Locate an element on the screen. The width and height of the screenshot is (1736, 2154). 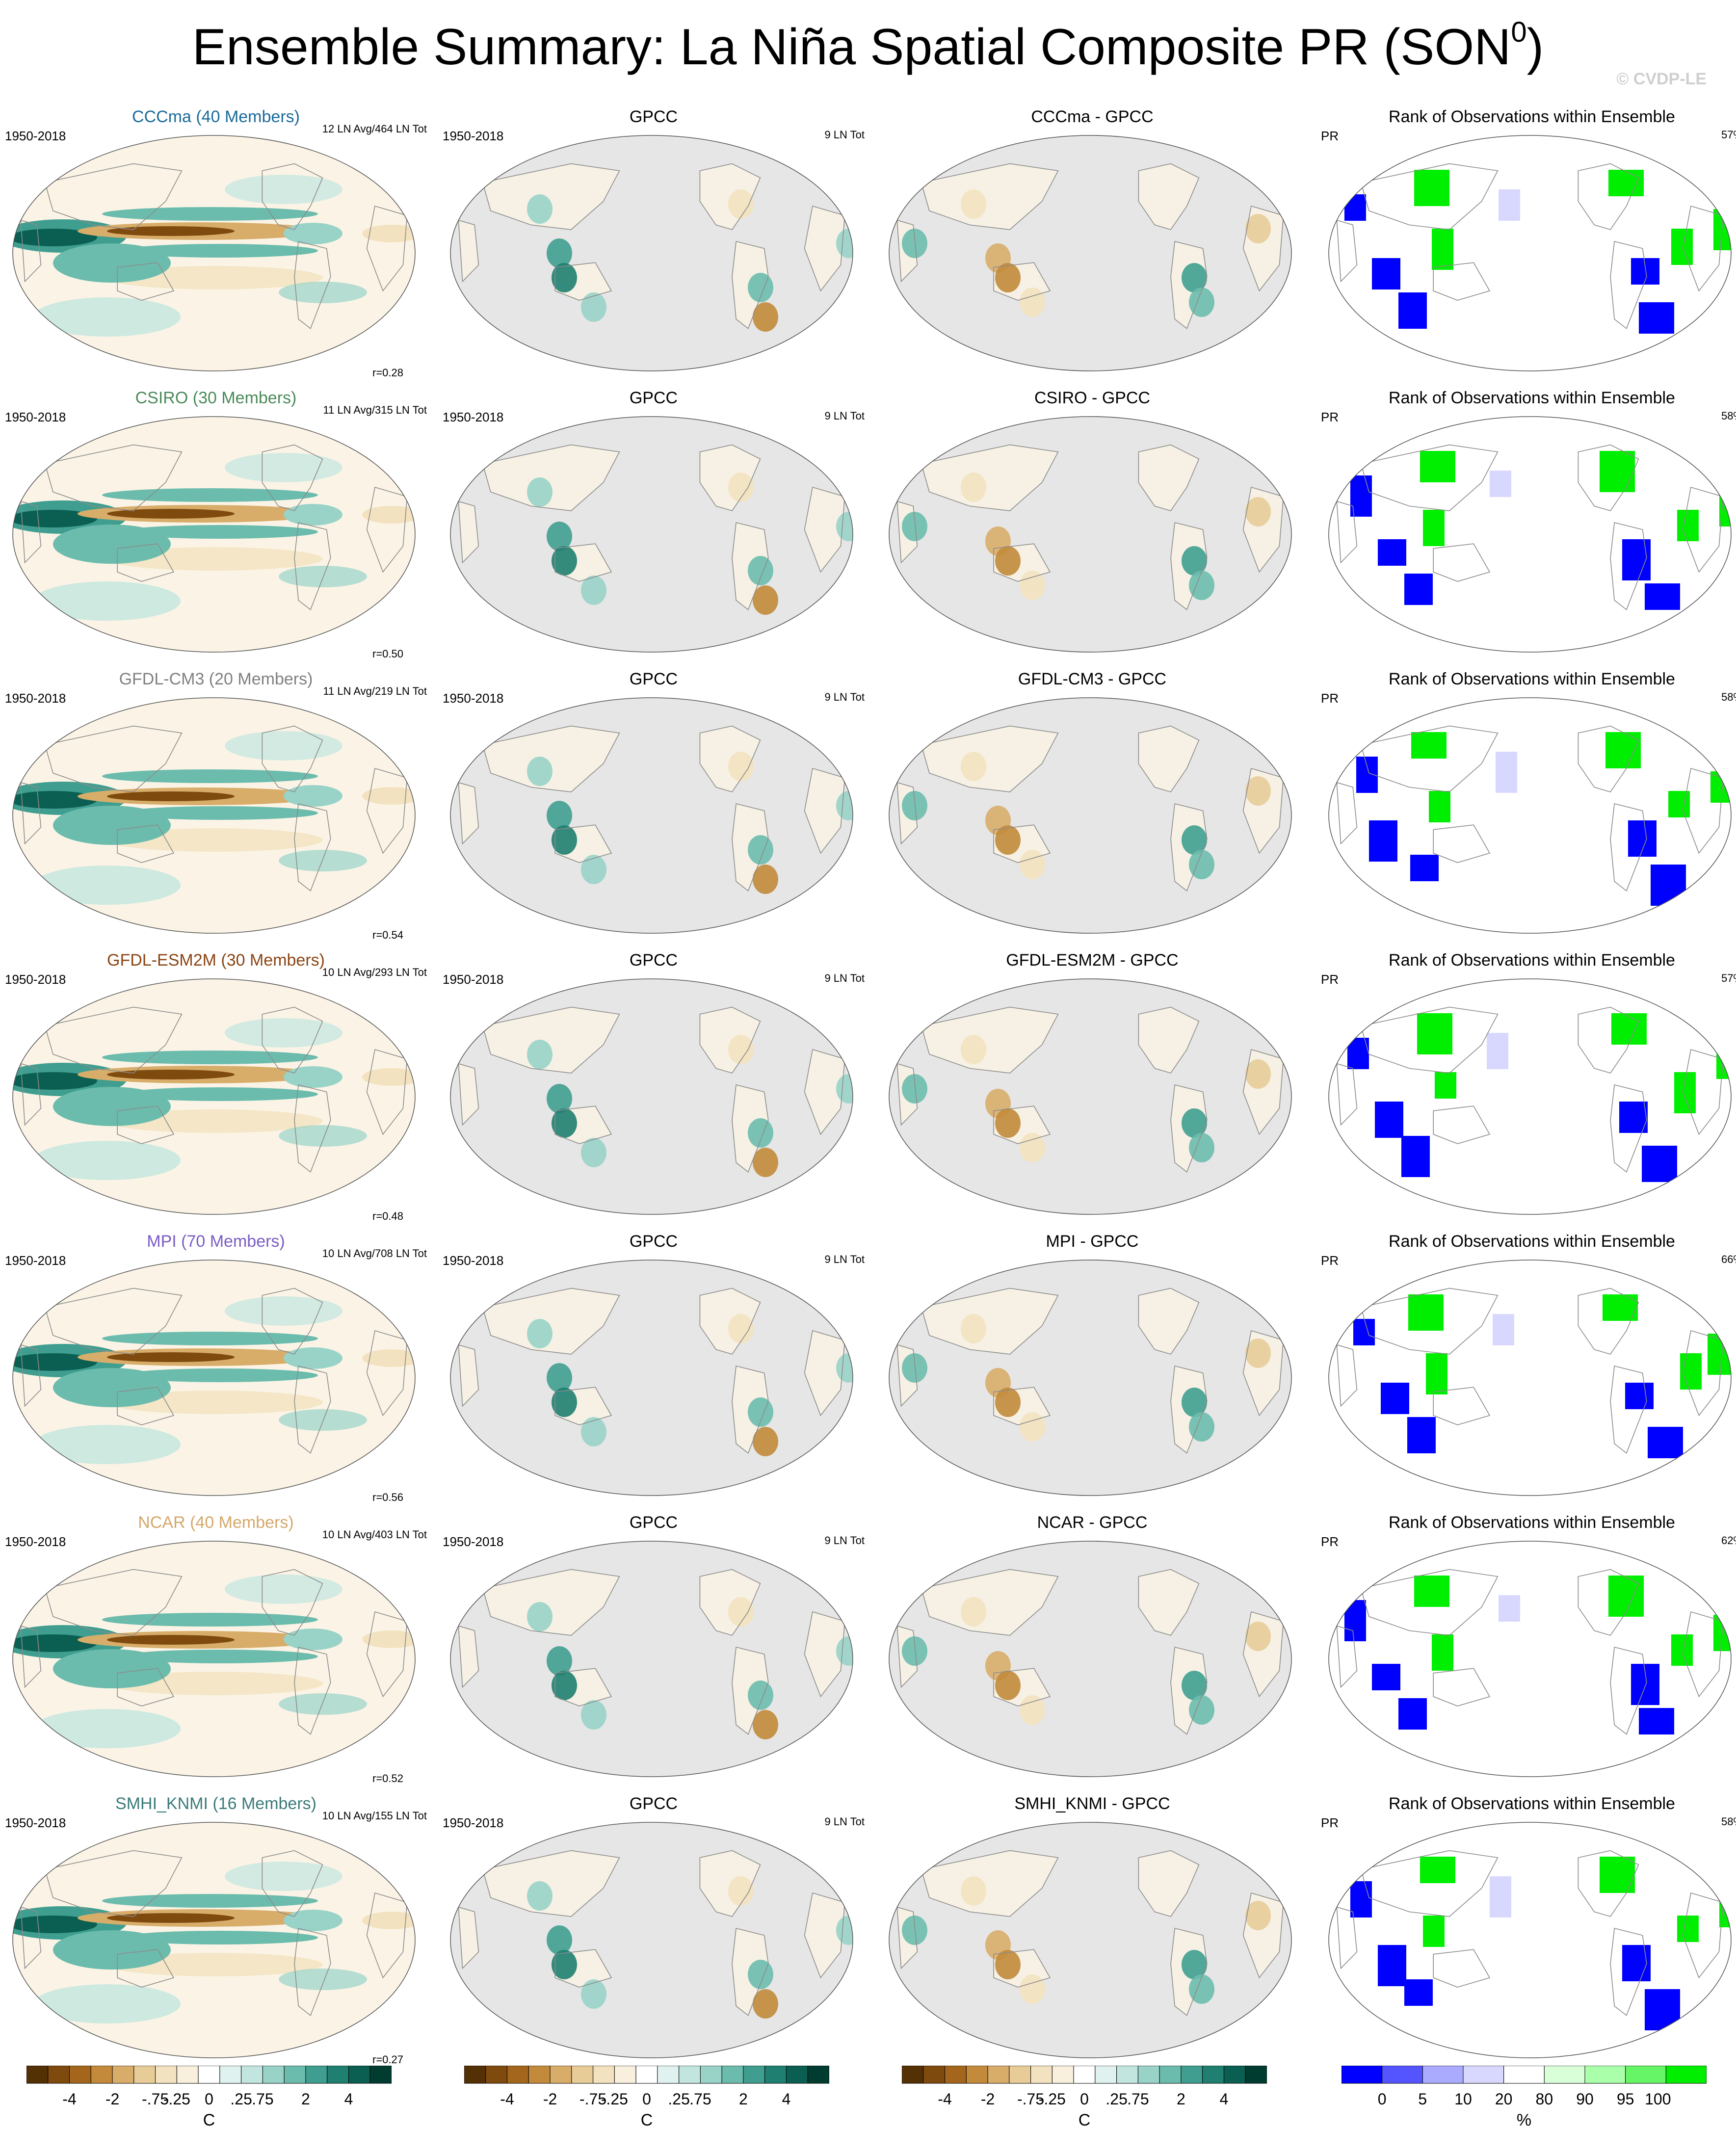
colorbar-tick-label: .75 is located at coordinates (263, 2099).